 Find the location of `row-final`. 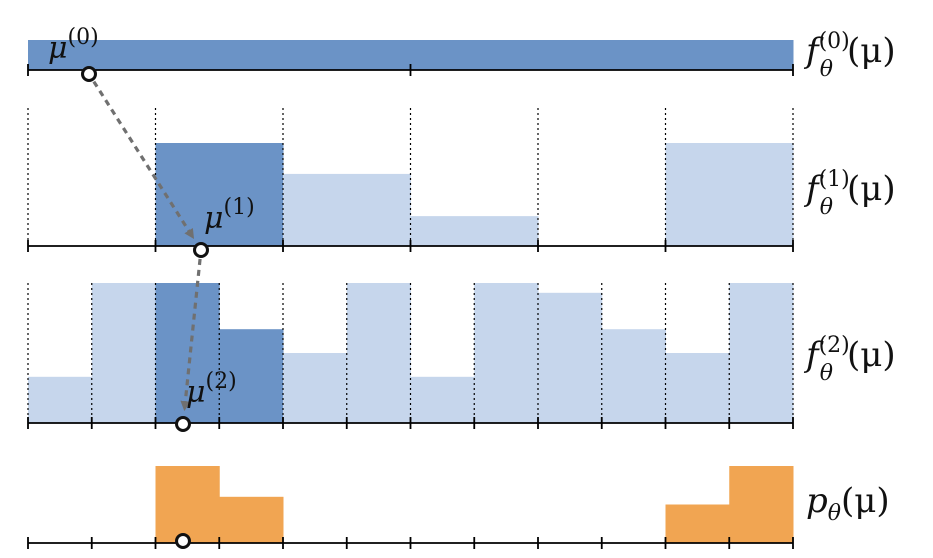

row-final is located at coordinates (410, 507).